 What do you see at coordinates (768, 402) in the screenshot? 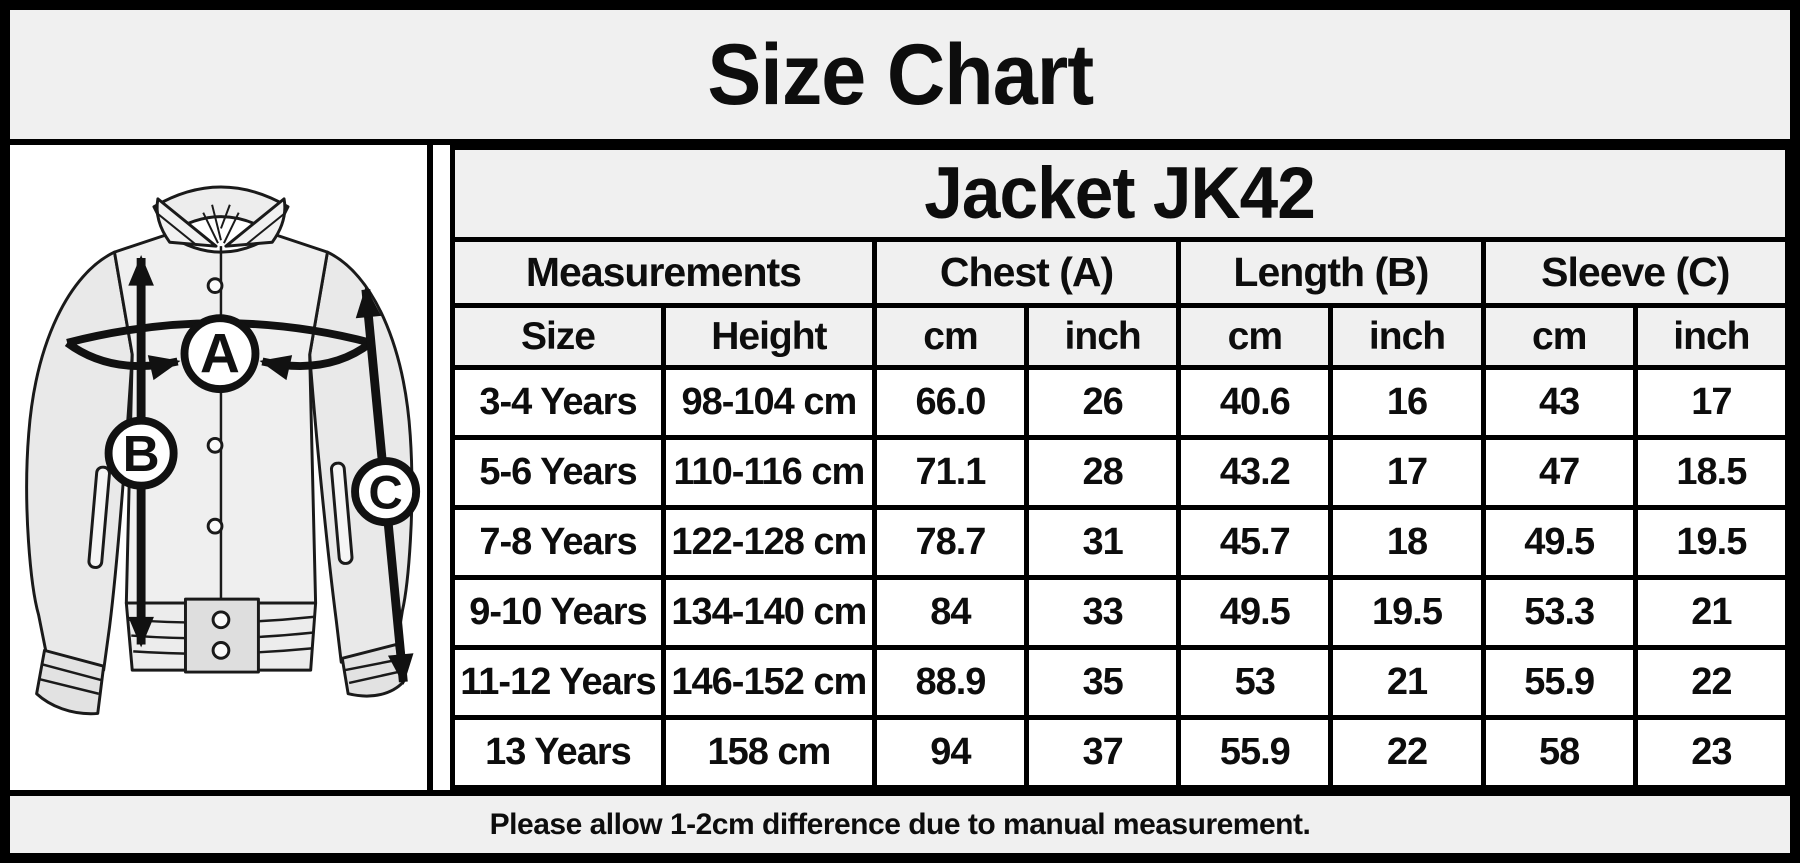
I see `height-cell: 98-104 cm` at bounding box center [768, 402].